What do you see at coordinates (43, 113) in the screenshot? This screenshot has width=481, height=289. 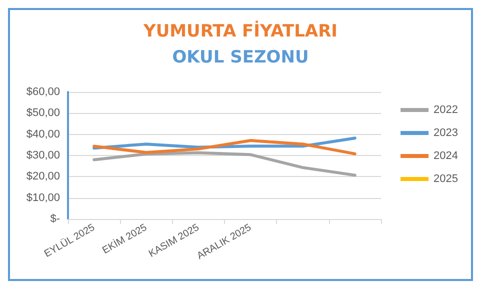 I see `y-tick-label: $50,00` at bounding box center [43, 113].